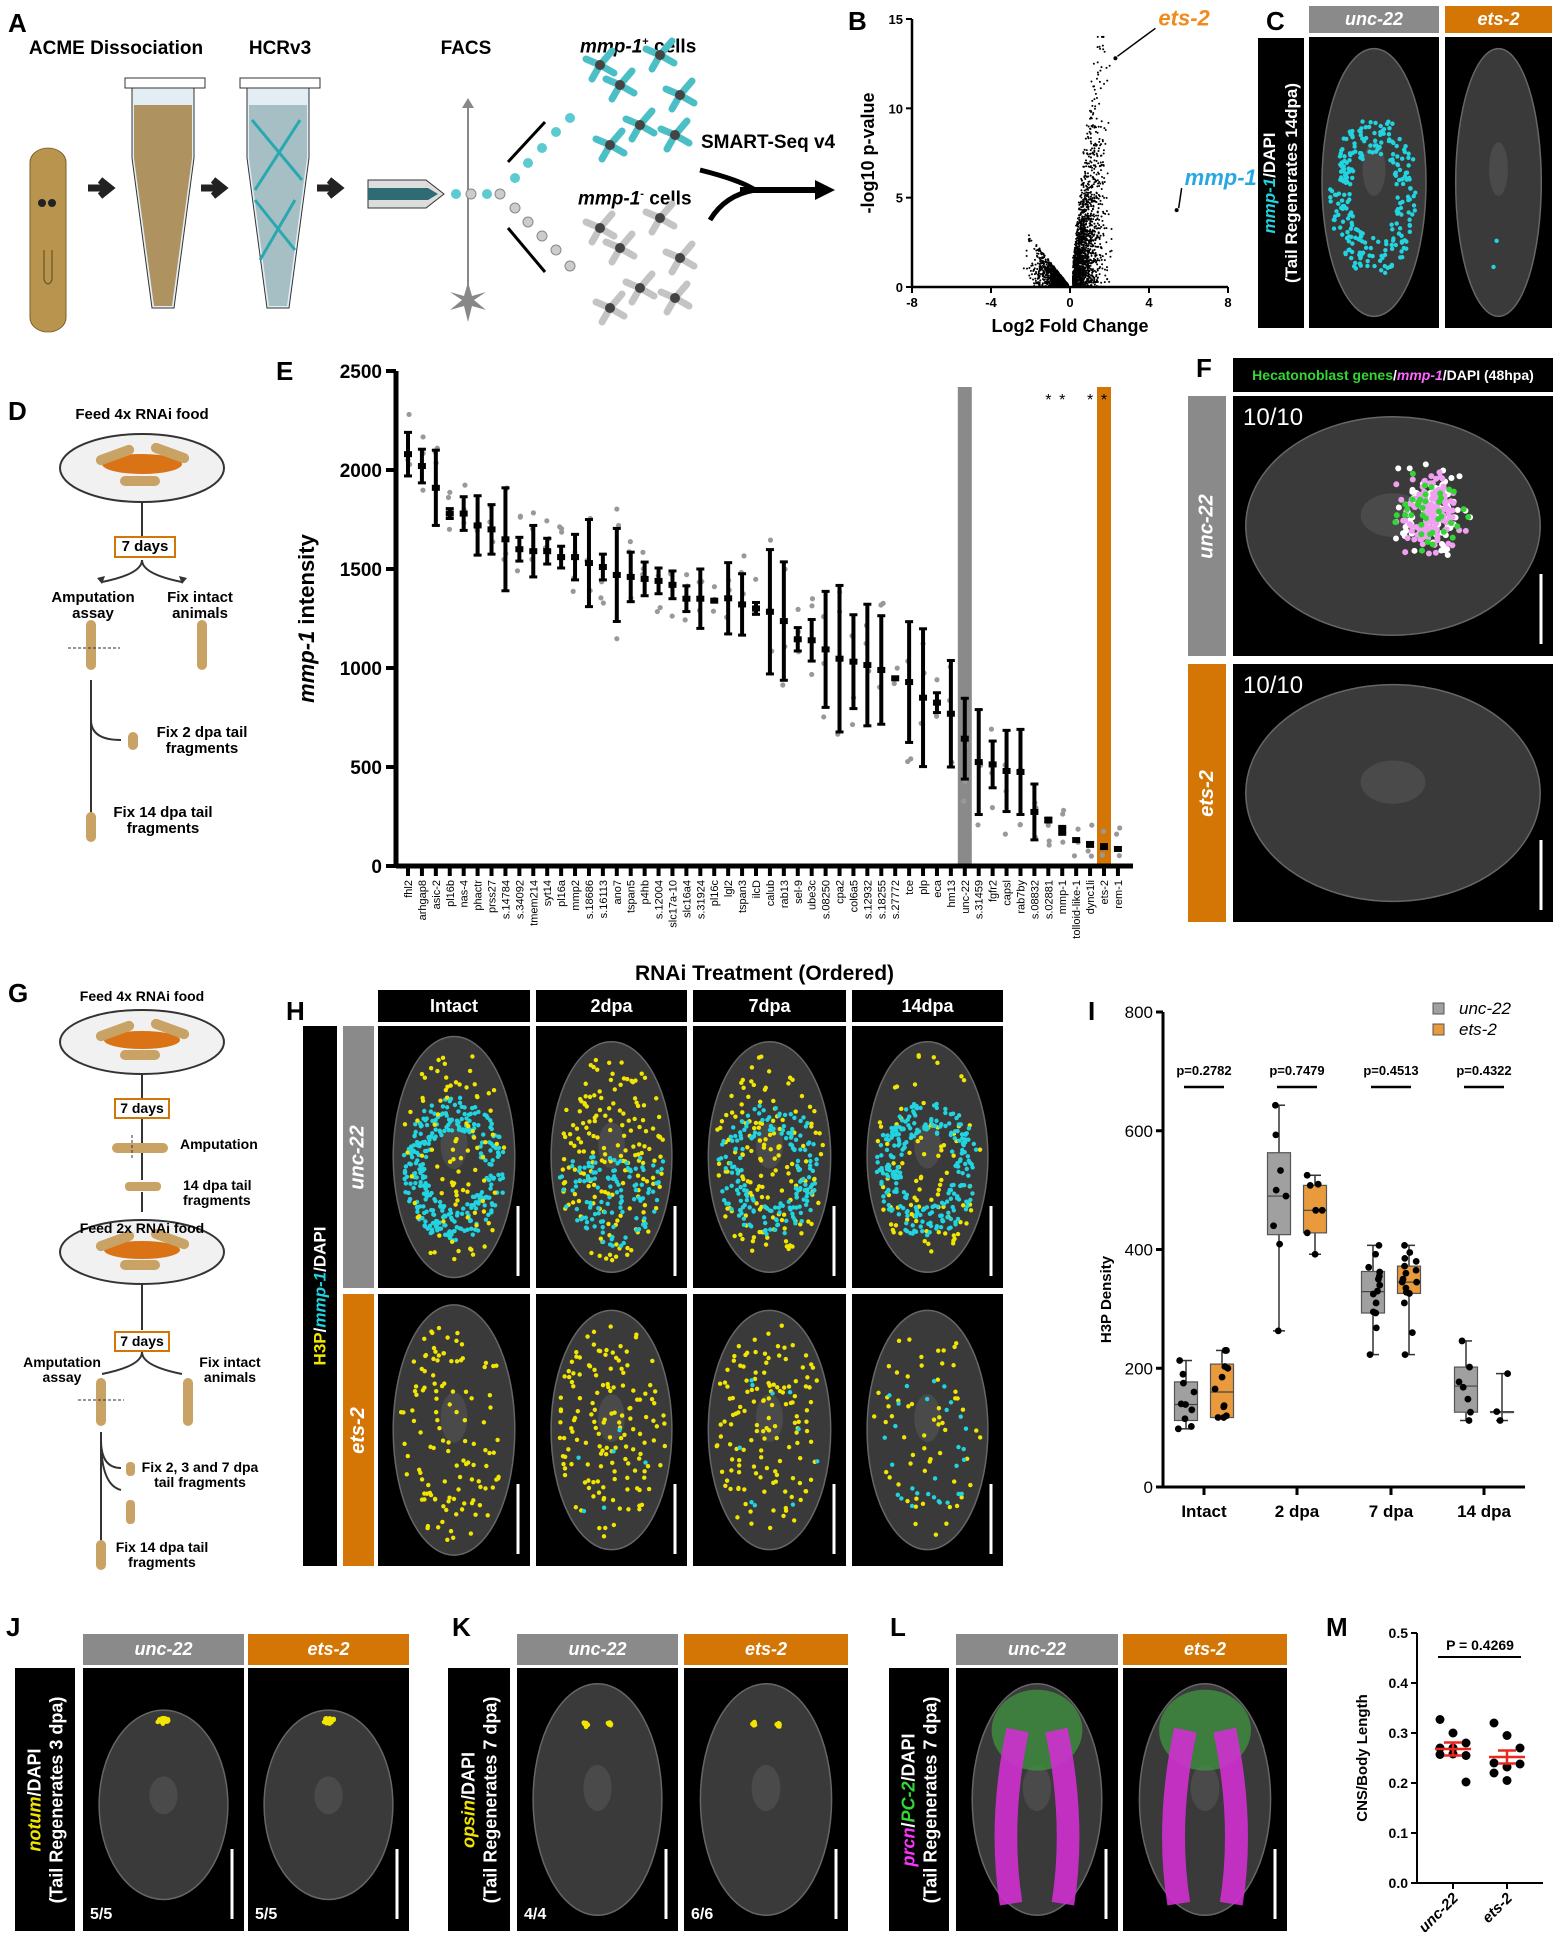 Image resolution: width=1560 pixels, height=1946 pixels. I want to click on arrow-icon, so click(102, 188).